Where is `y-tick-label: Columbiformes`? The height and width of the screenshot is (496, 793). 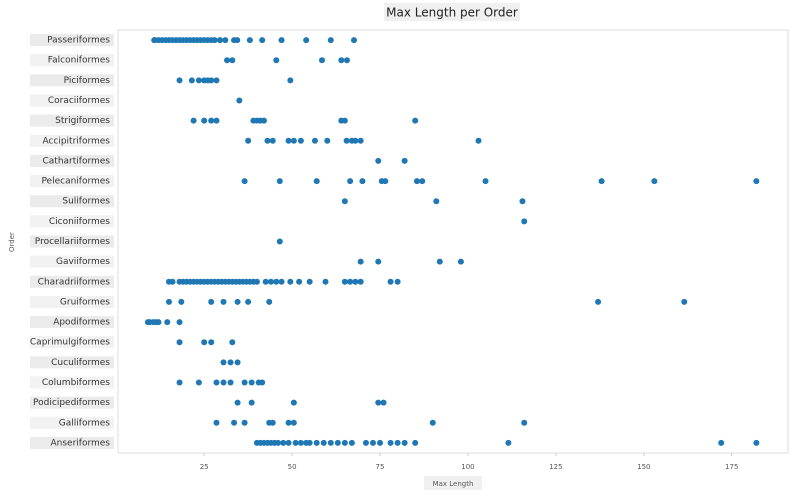 y-tick-label: Columbiformes is located at coordinates (76, 383).